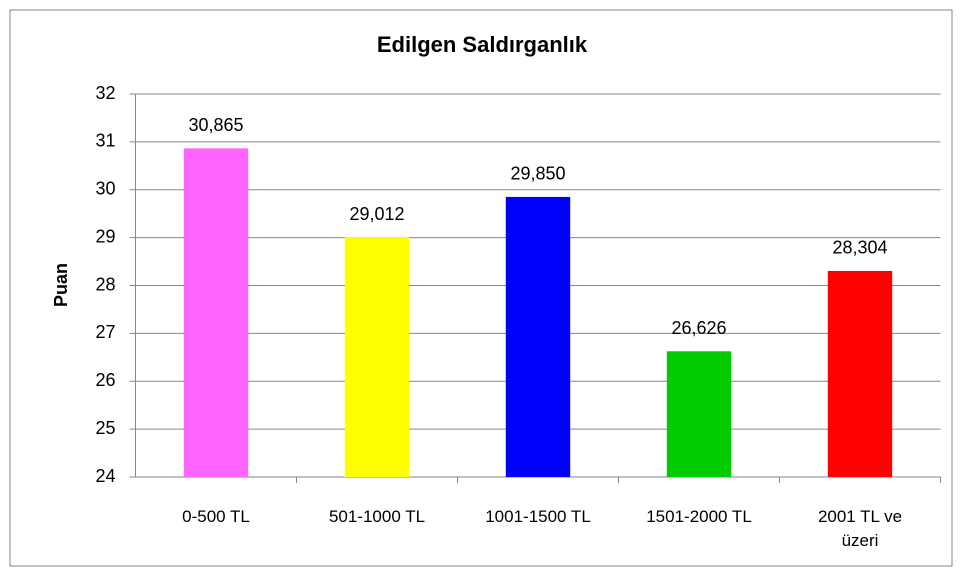 The width and height of the screenshot is (964, 578). Describe the element at coordinates (537, 174) in the screenshot. I see `data-label: 29,850` at that location.